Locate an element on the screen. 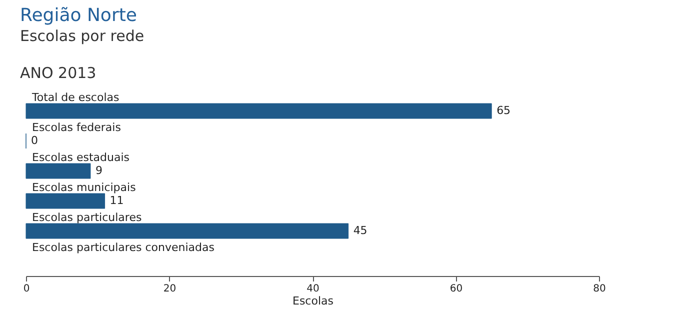 Image resolution: width=690 pixels, height=330 pixels. y-tick-label: Escolas particulares conveniadas is located at coordinates (123, 247).